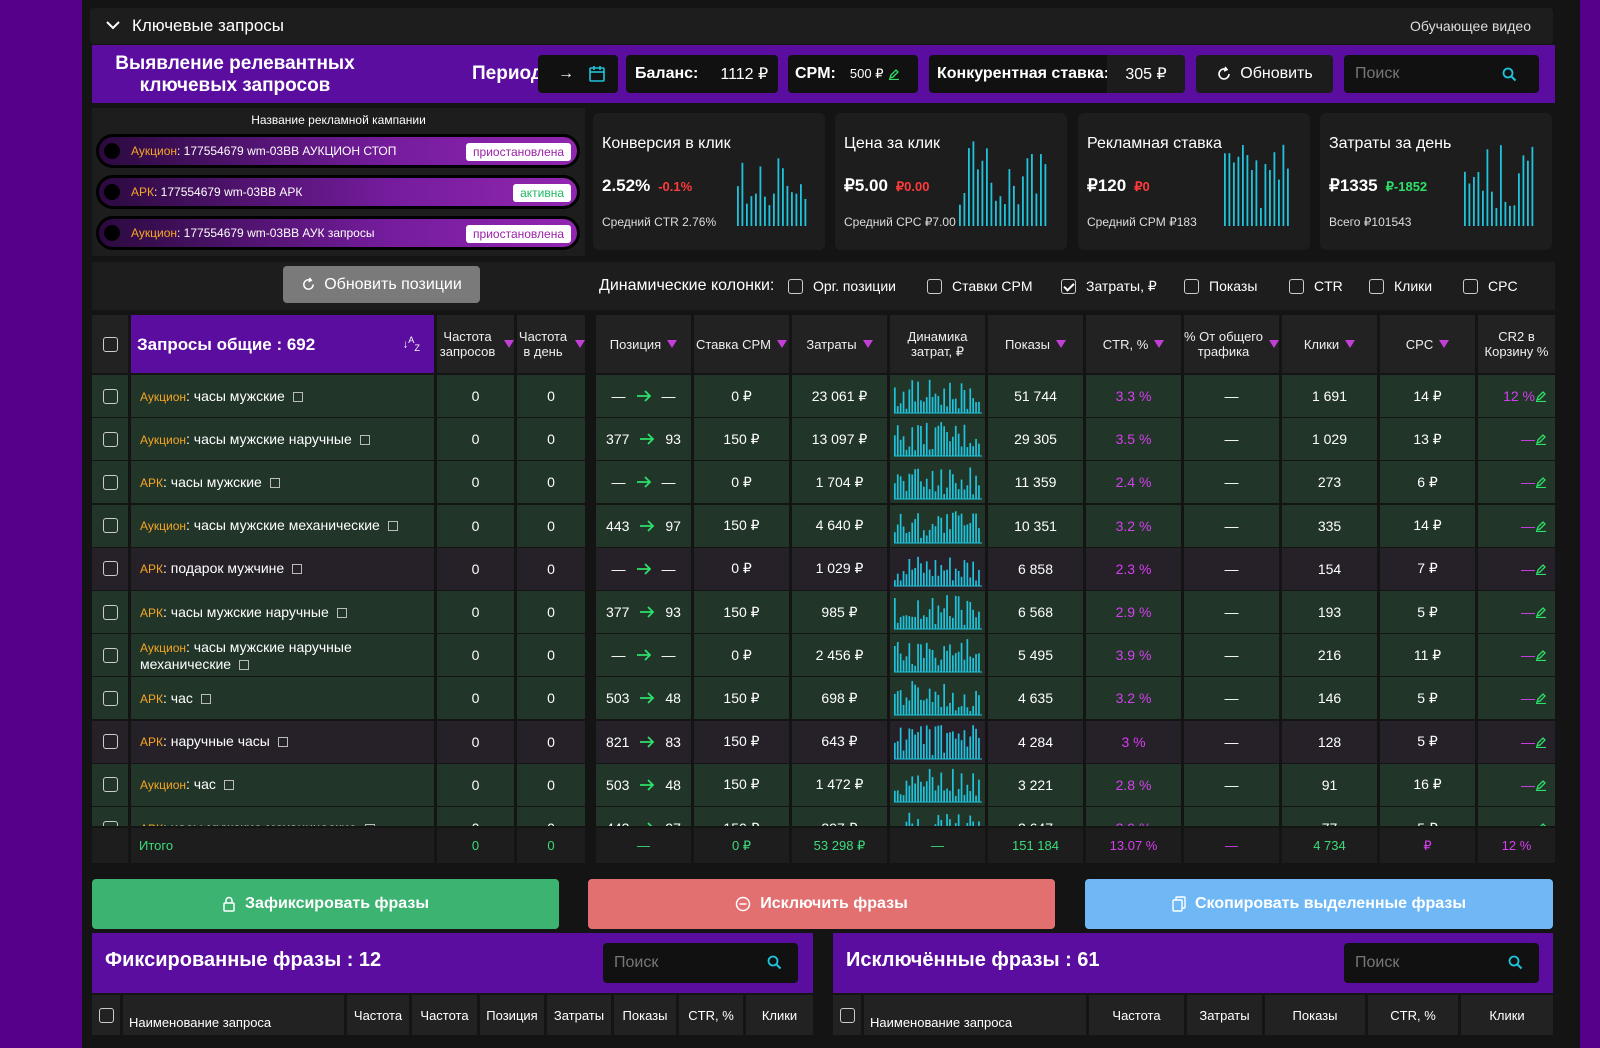 The height and width of the screenshot is (1048, 1600). I want to click on chevron-down-icon, so click(113, 25).